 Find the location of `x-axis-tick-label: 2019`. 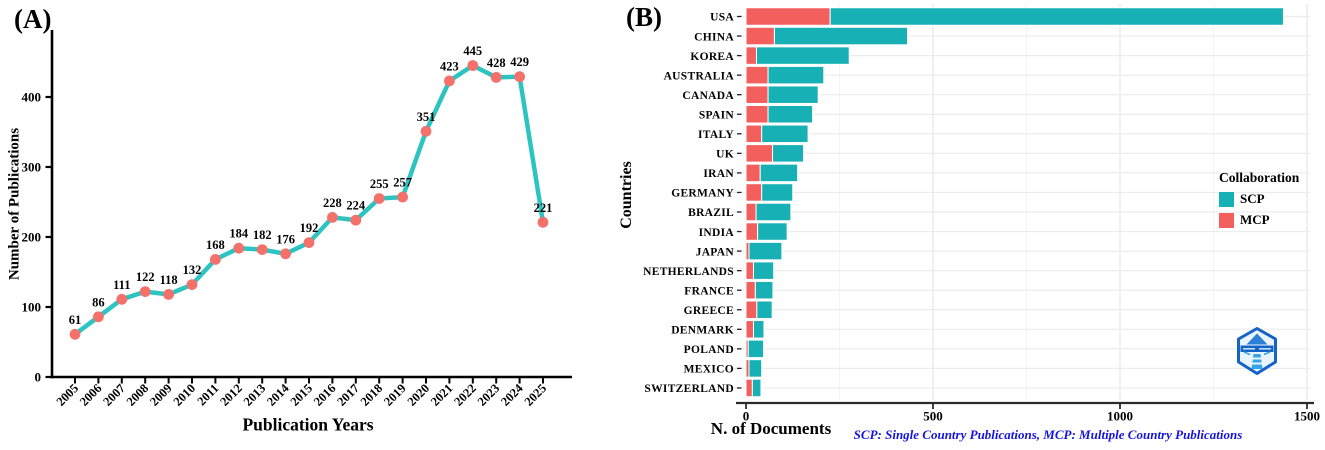

x-axis-tick-label: 2019 is located at coordinates (395, 395).